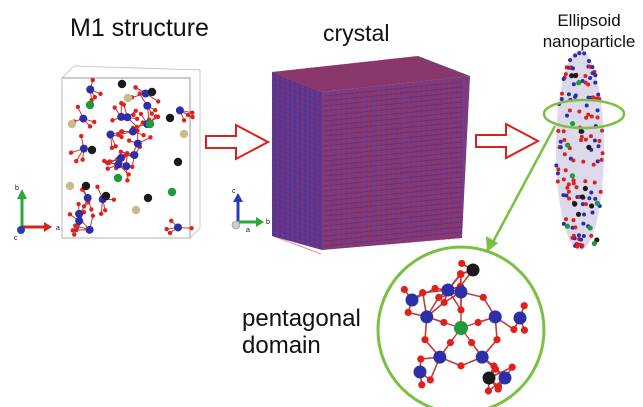 The image size is (643, 407). I want to click on label-pentagonal-line1: pentagonal, so click(301, 318).